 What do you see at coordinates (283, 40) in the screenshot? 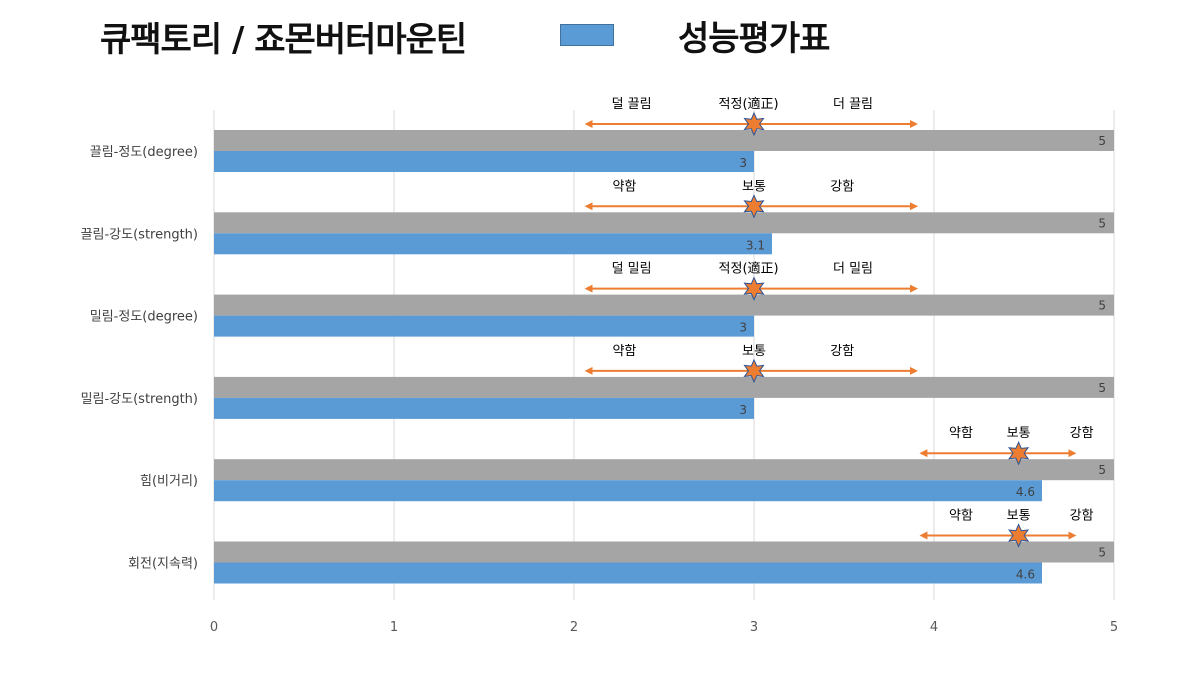
I see `chart-title: 큐팩토리 / 죠몬버터마운틴` at bounding box center [283, 40].